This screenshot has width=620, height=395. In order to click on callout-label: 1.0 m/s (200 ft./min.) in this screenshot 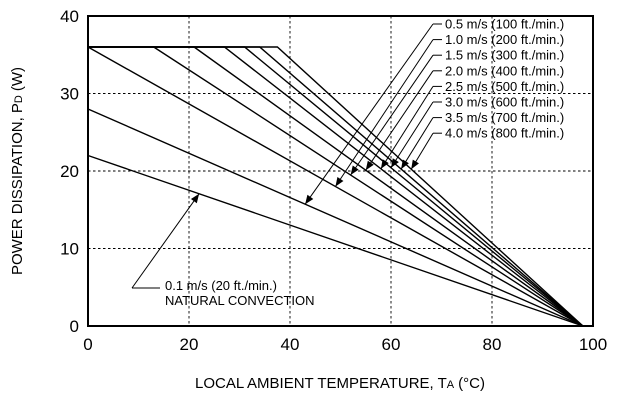, I will do `click(504, 39)`.